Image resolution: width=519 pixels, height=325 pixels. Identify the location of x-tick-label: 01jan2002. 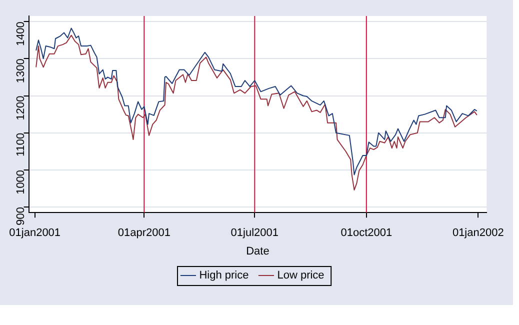
(478, 233).